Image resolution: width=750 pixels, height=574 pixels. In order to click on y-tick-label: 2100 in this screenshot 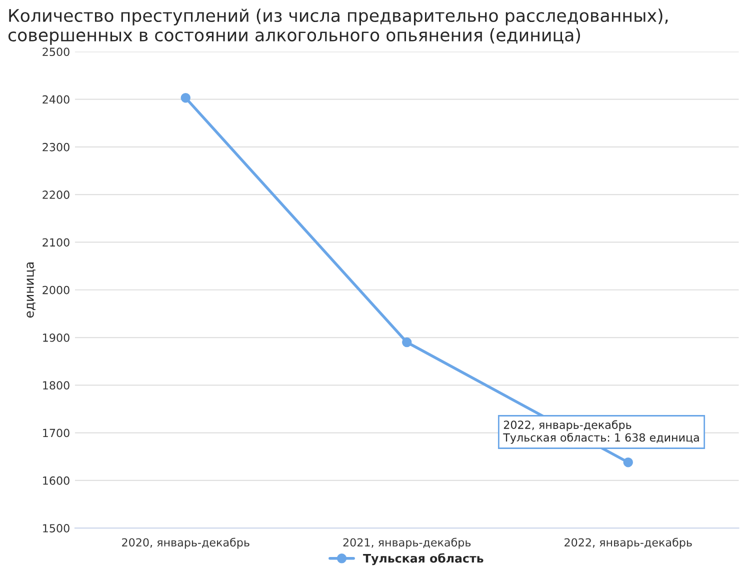, I will do `click(56, 242)`.